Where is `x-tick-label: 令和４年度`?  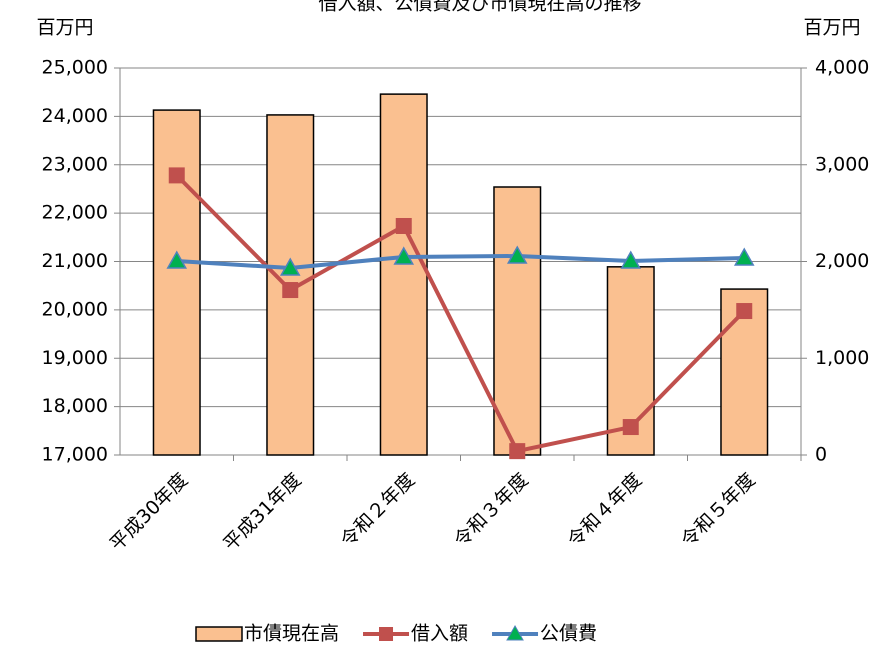 x-tick-label: 令和４年度 is located at coordinates (604, 510).